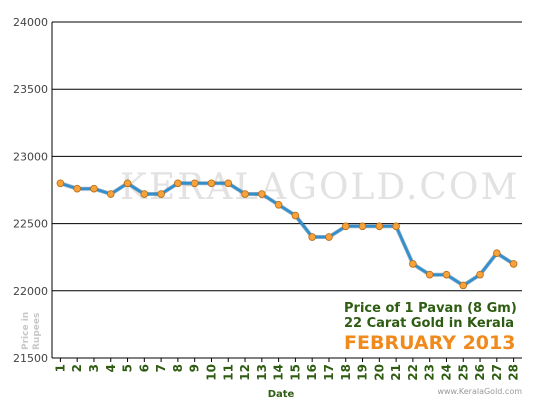  I want to click on x-tick-label: 6, so click(144, 368).